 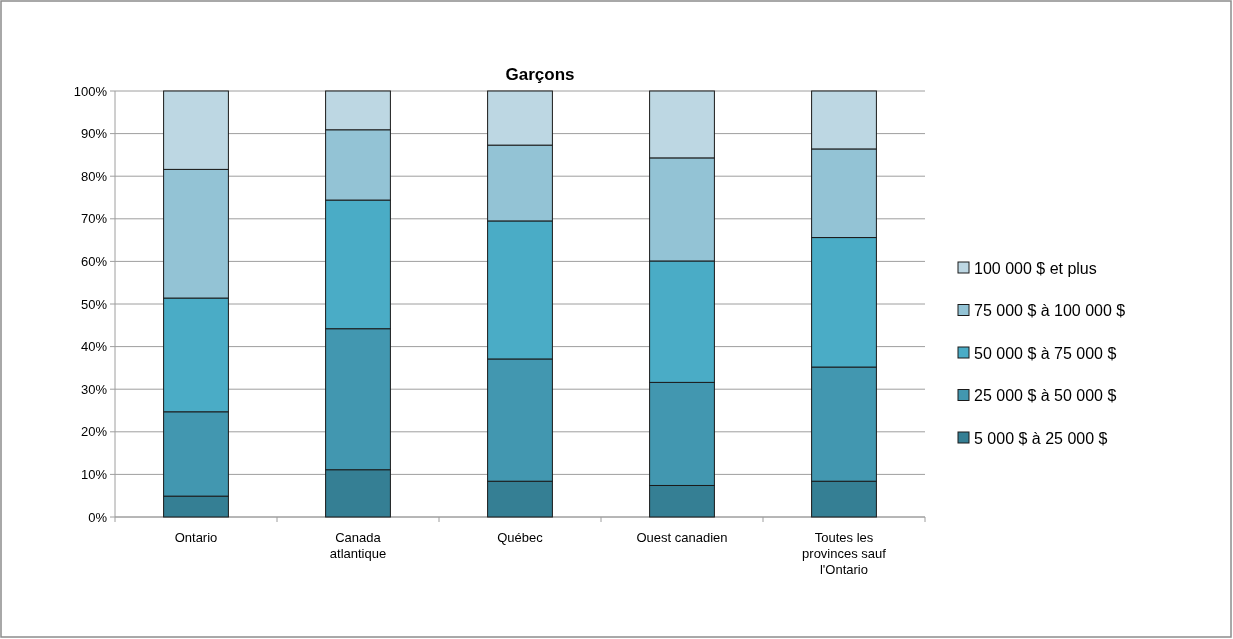 I want to click on y-tick-label: 40%, so click(x=94, y=347).